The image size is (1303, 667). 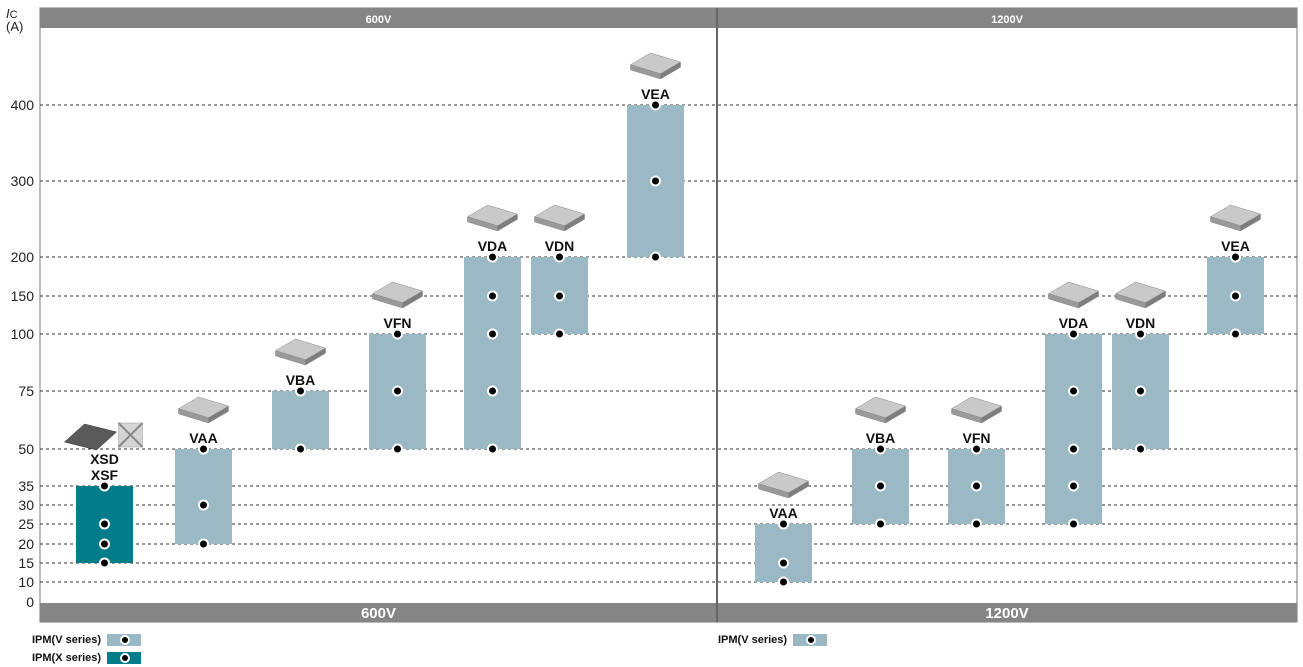 What do you see at coordinates (26, 486) in the screenshot?
I see `y-tick-label: 35` at bounding box center [26, 486].